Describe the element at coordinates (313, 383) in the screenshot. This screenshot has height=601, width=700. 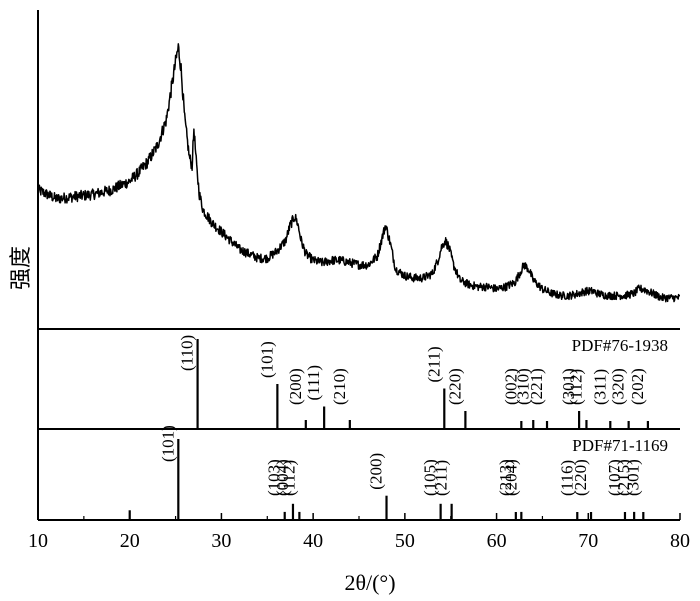
I see `peak-label: (111)` at that location.